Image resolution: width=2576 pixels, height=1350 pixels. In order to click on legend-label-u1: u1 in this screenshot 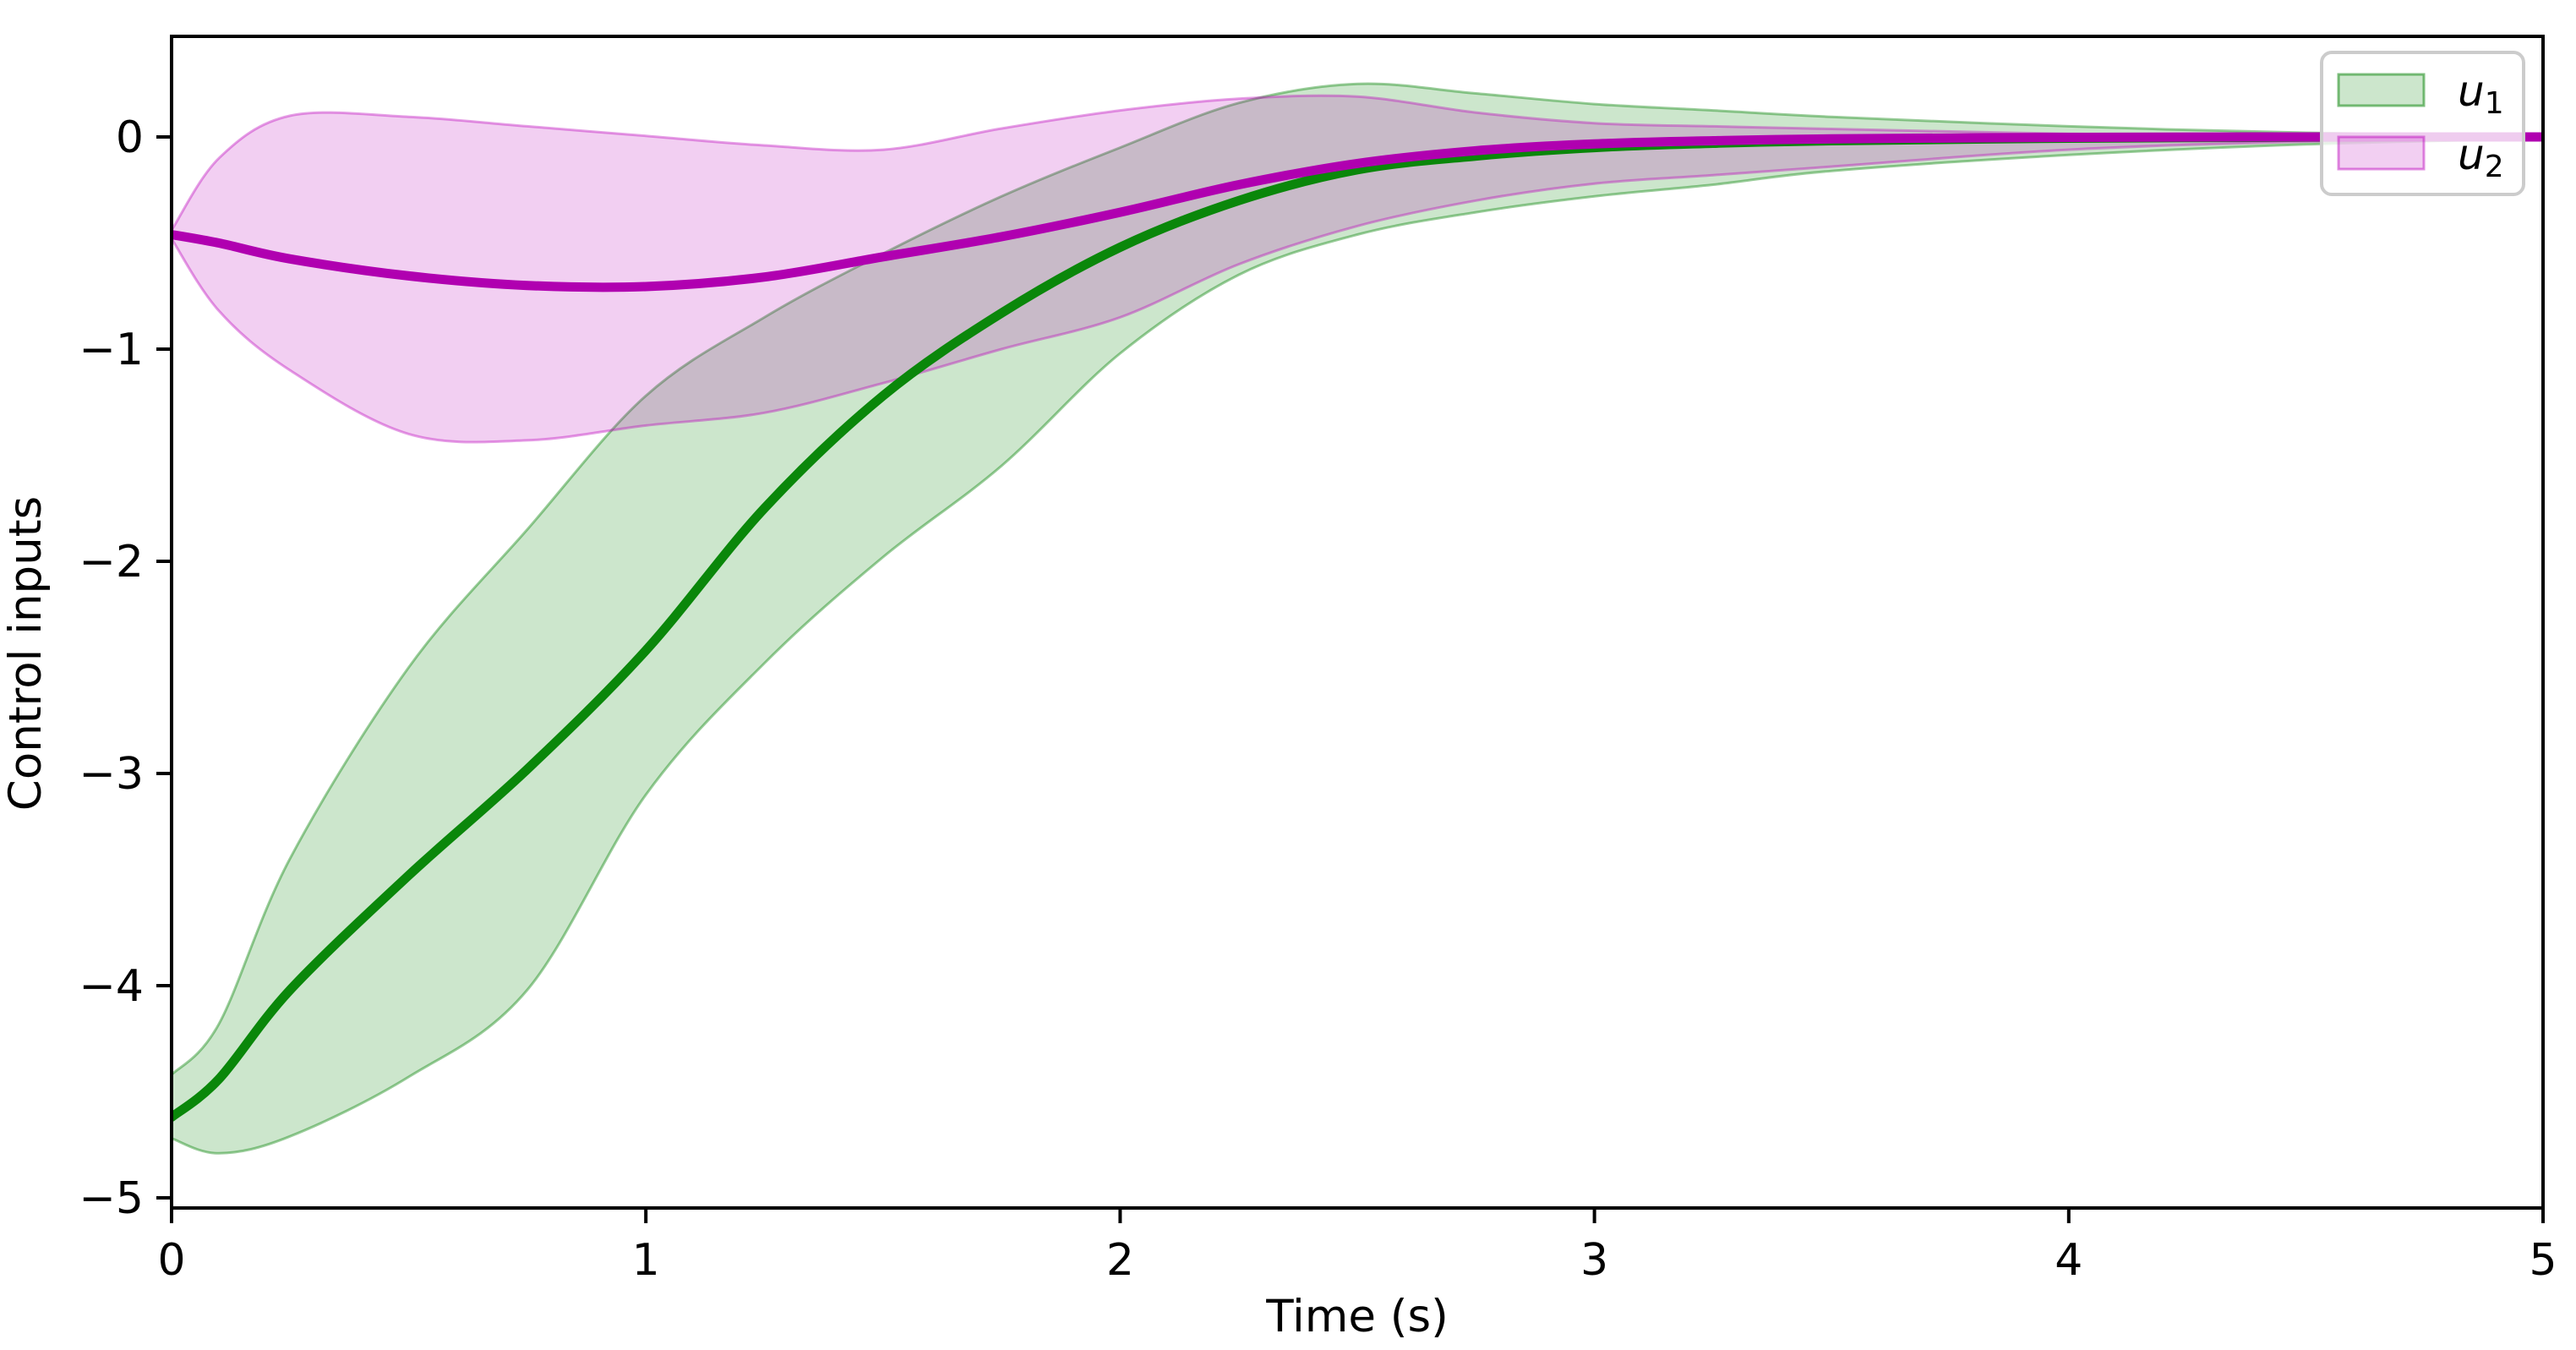, I will do `click(2481, 94)`.